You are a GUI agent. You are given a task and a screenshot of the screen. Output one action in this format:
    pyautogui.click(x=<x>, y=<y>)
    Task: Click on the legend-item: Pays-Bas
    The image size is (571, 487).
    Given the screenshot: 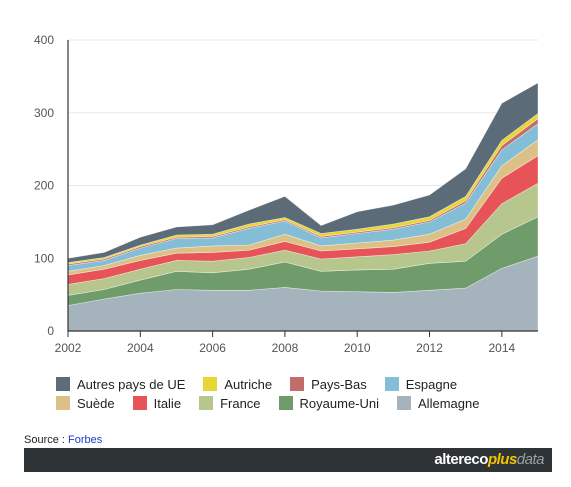 What is the action you would take?
    pyautogui.click(x=328, y=384)
    